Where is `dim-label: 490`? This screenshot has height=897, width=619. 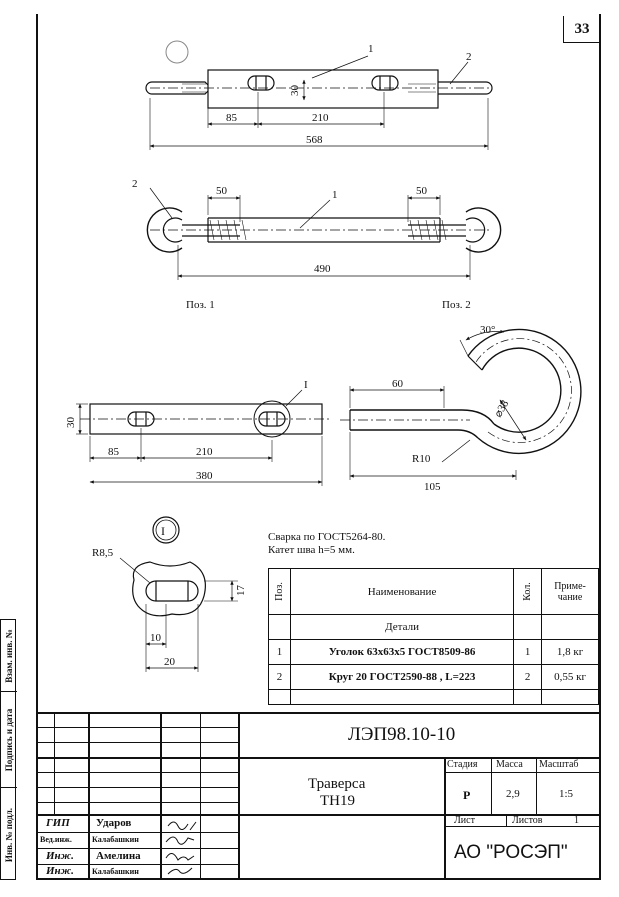 dim-label: 490 is located at coordinates (322, 269).